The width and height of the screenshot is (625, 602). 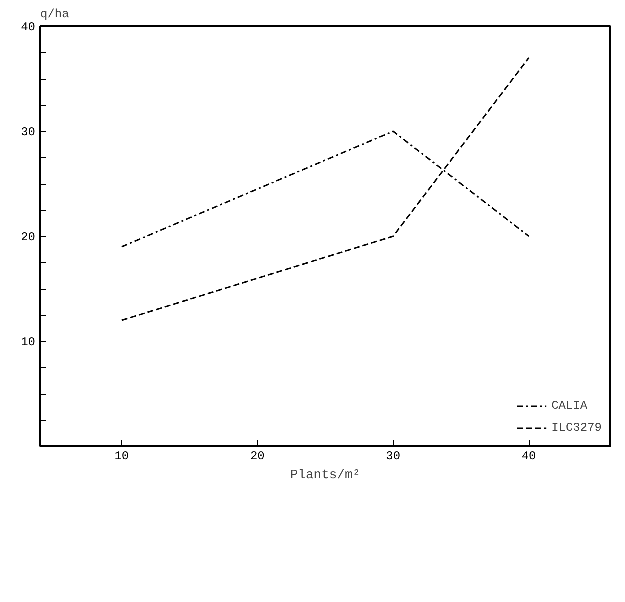 What do you see at coordinates (28, 237) in the screenshot?
I see `y-tick-label: 20` at bounding box center [28, 237].